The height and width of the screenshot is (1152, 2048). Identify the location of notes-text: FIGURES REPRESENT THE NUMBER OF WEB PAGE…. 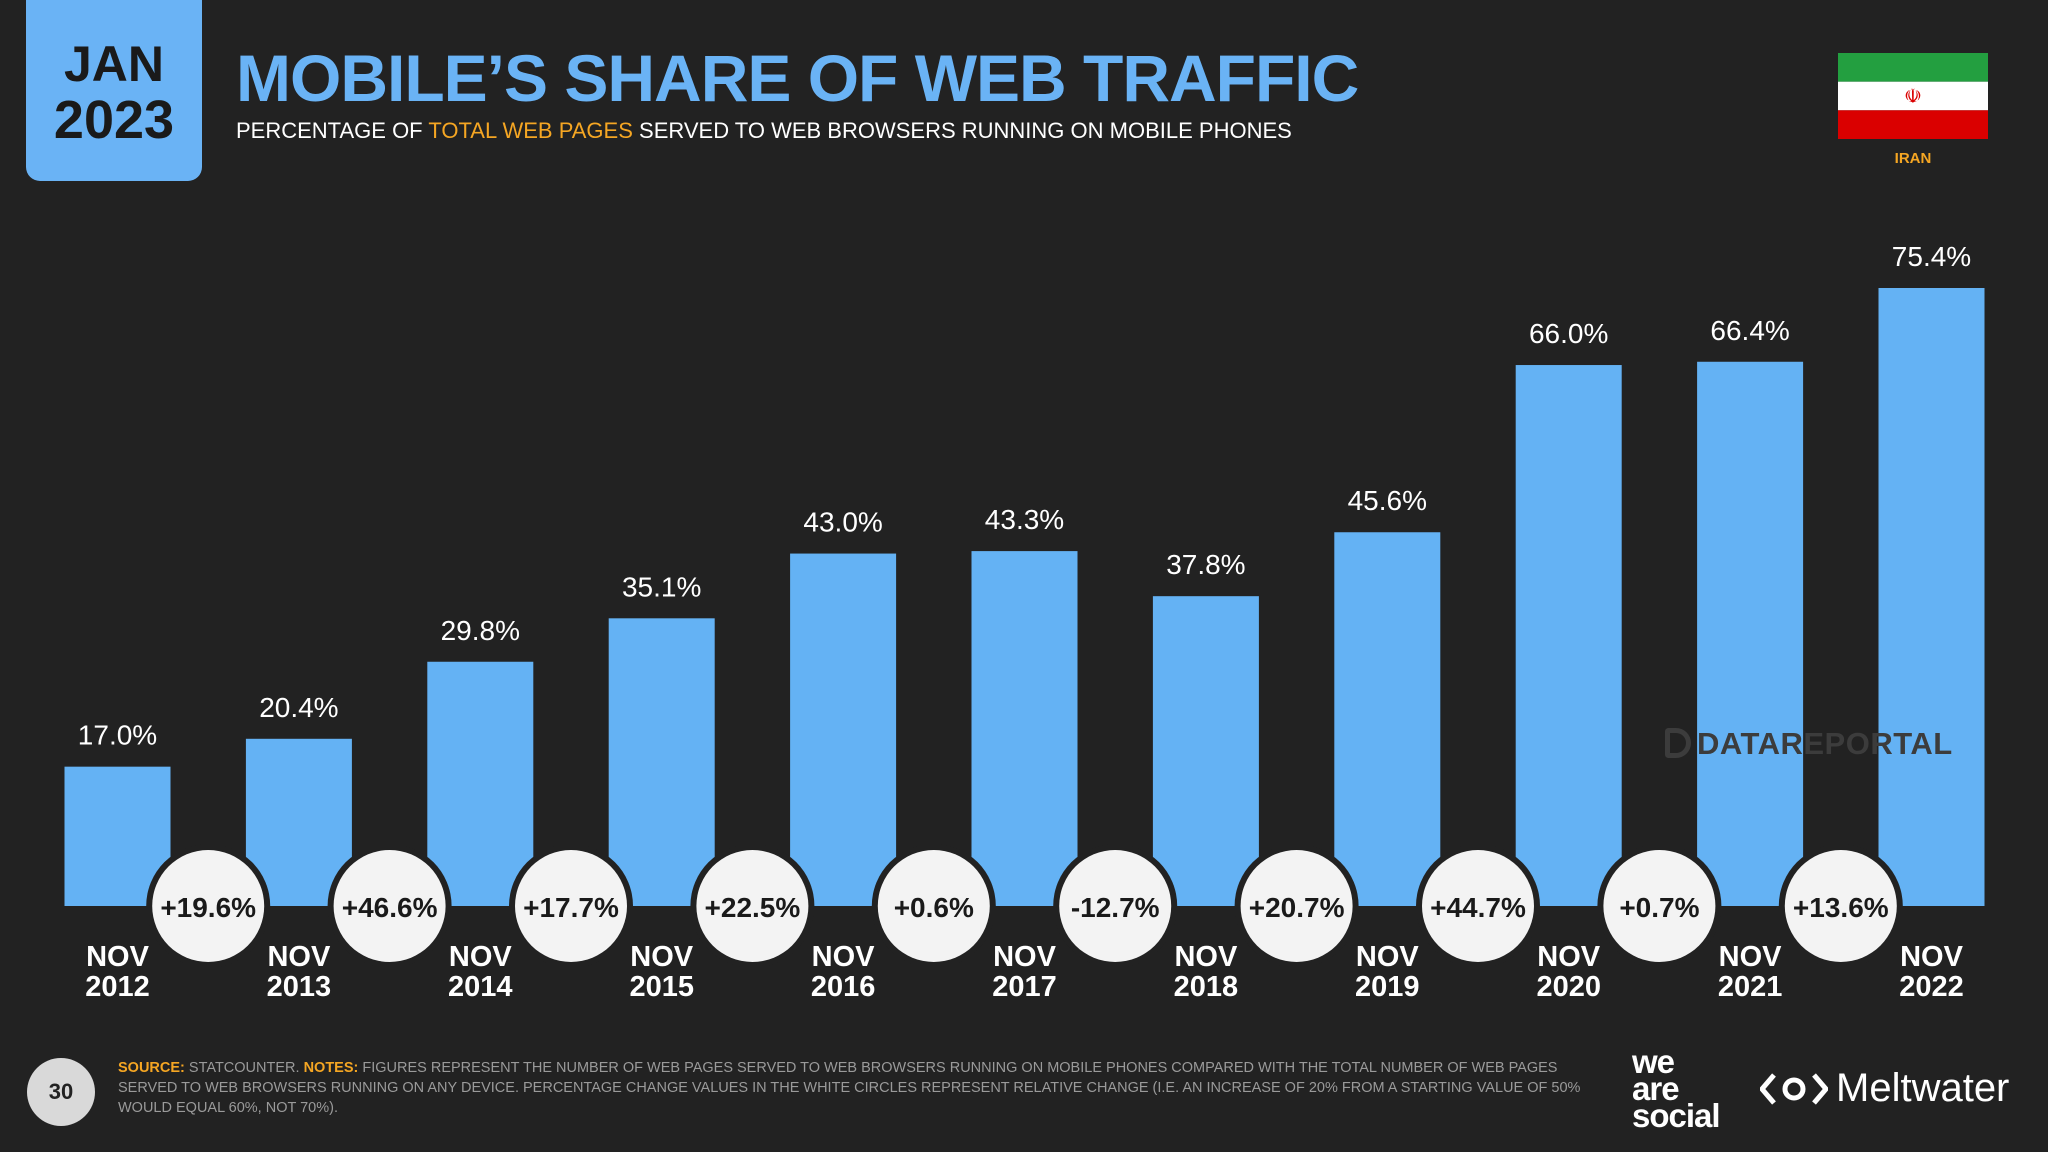
(849, 1088).